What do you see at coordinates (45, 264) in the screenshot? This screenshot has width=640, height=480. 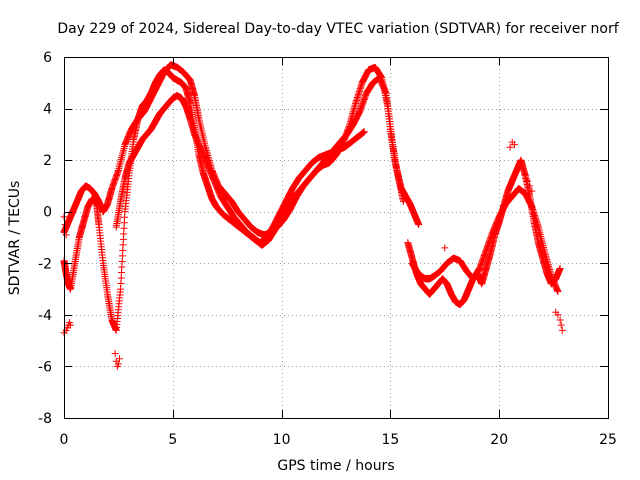 I see `y-tick-label: -2` at bounding box center [45, 264].